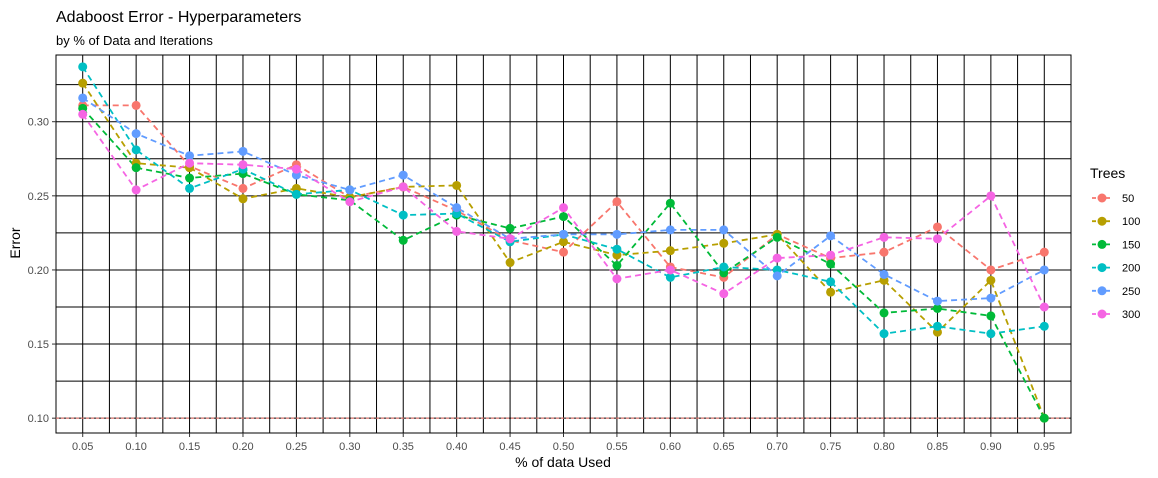 Image resolution: width=1158 pixels, height=478 pixels. Describe the element at coordinates (563, 252) in the screenshot. I see `point-50-0.50` at that location.